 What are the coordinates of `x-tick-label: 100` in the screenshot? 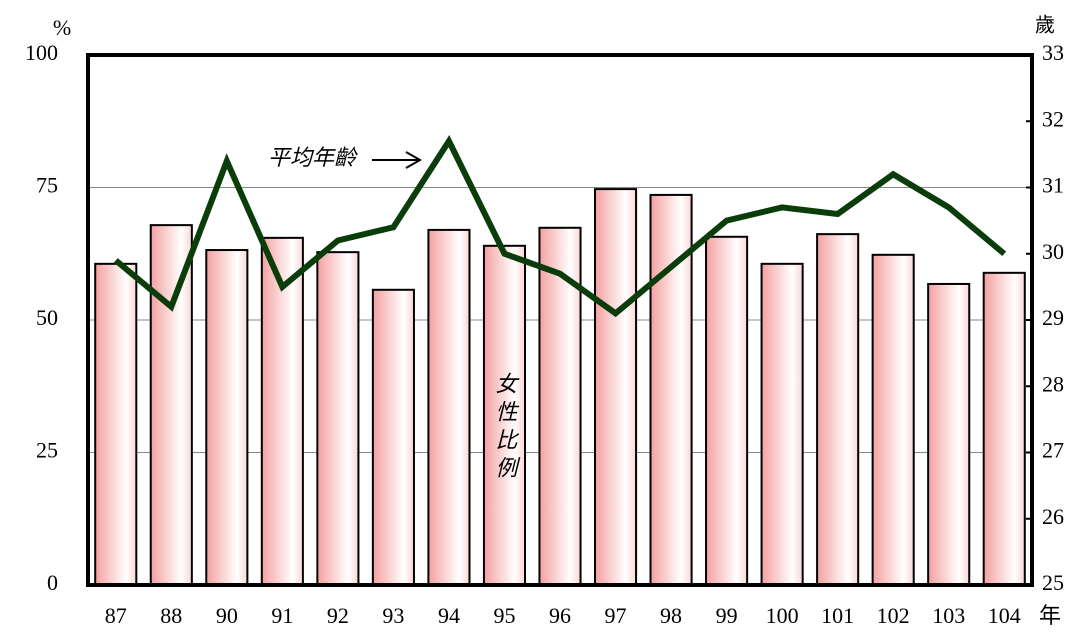 It's located at (782, 615).